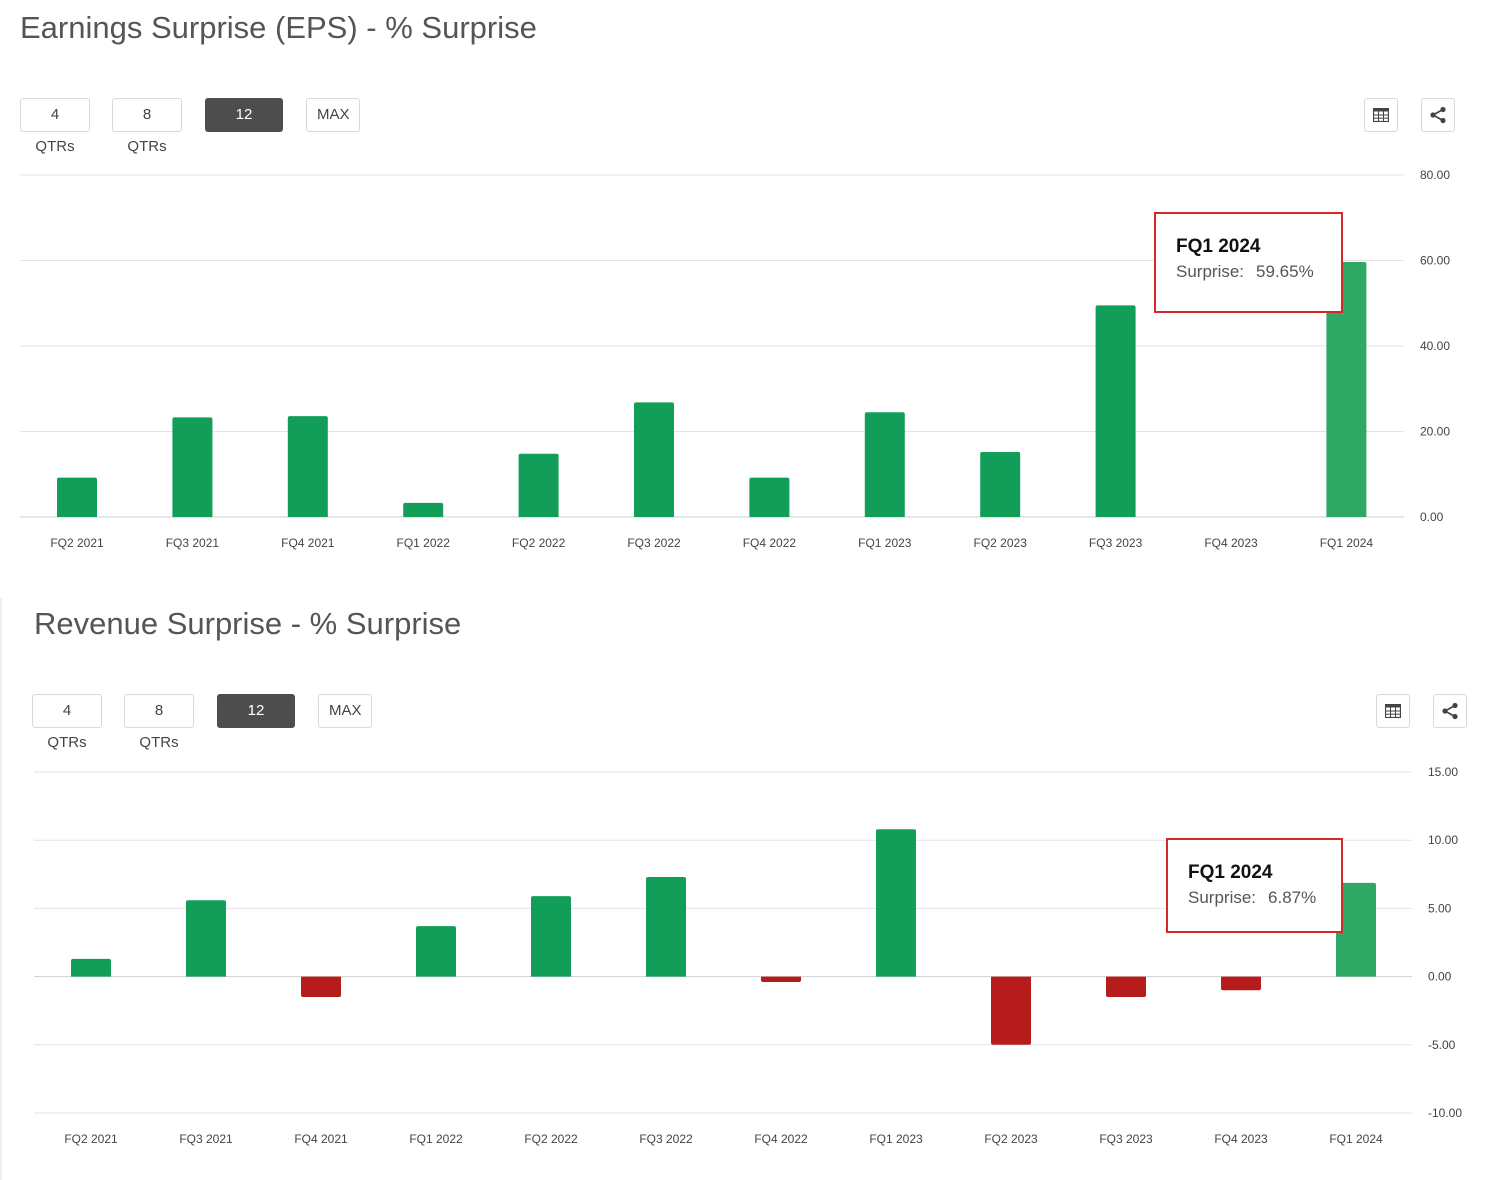  Describe the element at coordinates (1442, 1045) in the screenshot. I see `y-tick-label: -5.00` at that location.